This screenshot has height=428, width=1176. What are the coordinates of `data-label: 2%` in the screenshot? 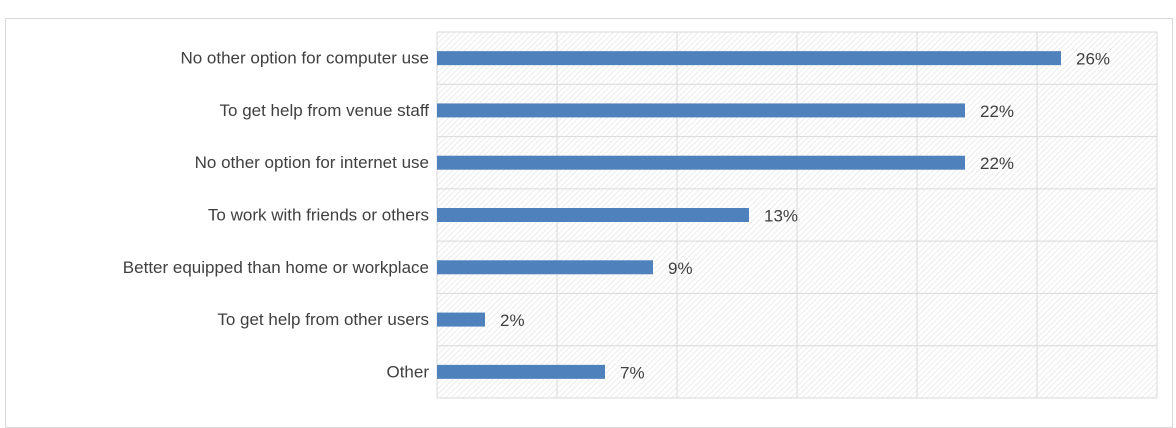 It's located at (512, 320).